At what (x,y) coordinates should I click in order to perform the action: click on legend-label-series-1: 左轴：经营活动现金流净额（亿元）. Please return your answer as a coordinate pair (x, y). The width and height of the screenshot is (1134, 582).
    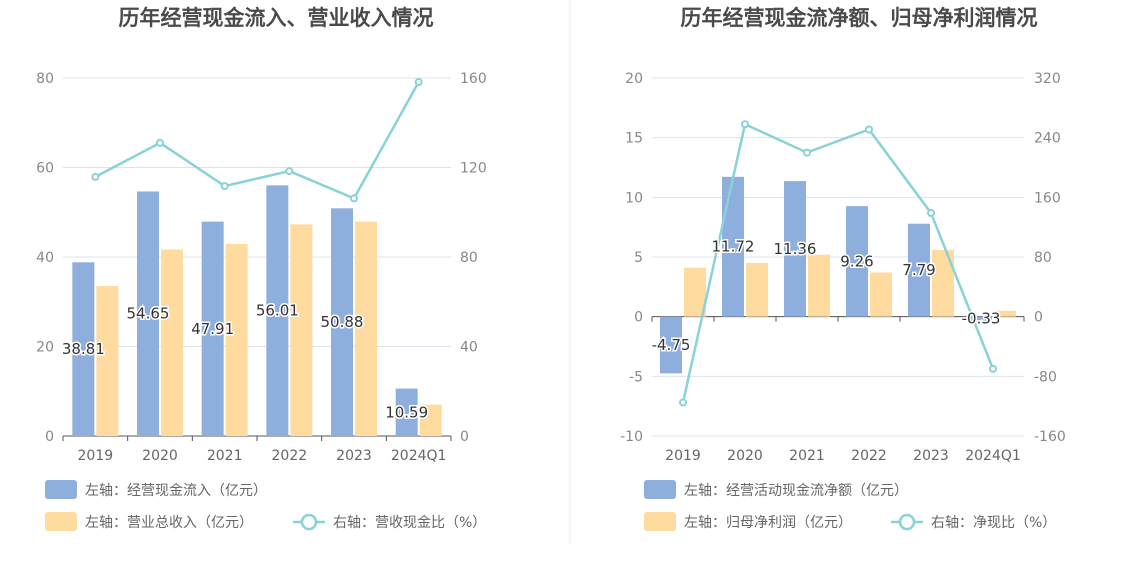
    Looking at the image, I should click on (796, 491).